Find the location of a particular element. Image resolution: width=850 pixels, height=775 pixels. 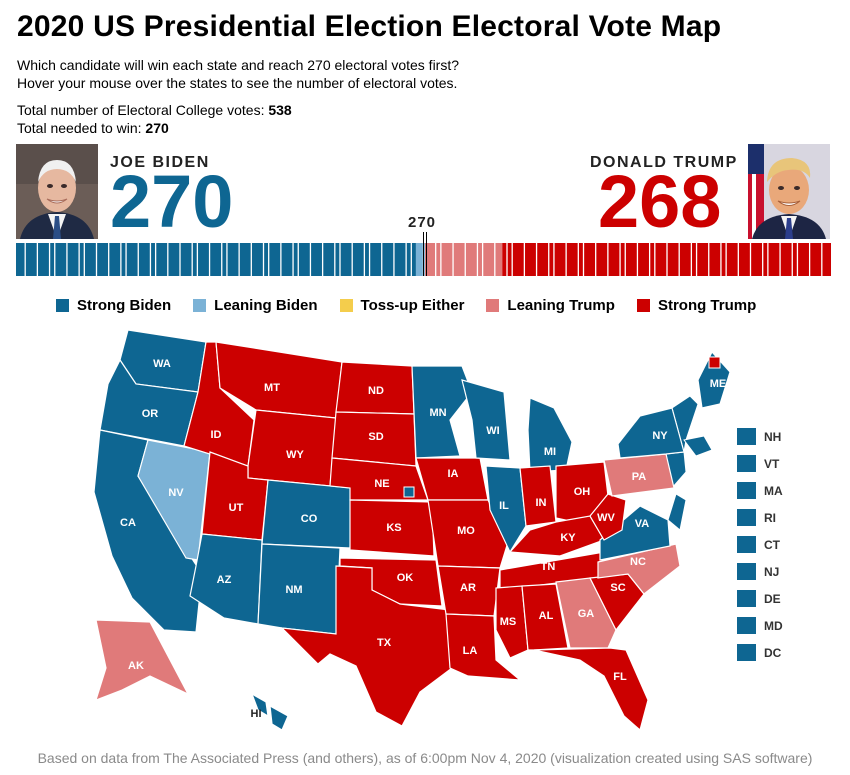

state-label-co: CO is located at coordinates (309, 519).